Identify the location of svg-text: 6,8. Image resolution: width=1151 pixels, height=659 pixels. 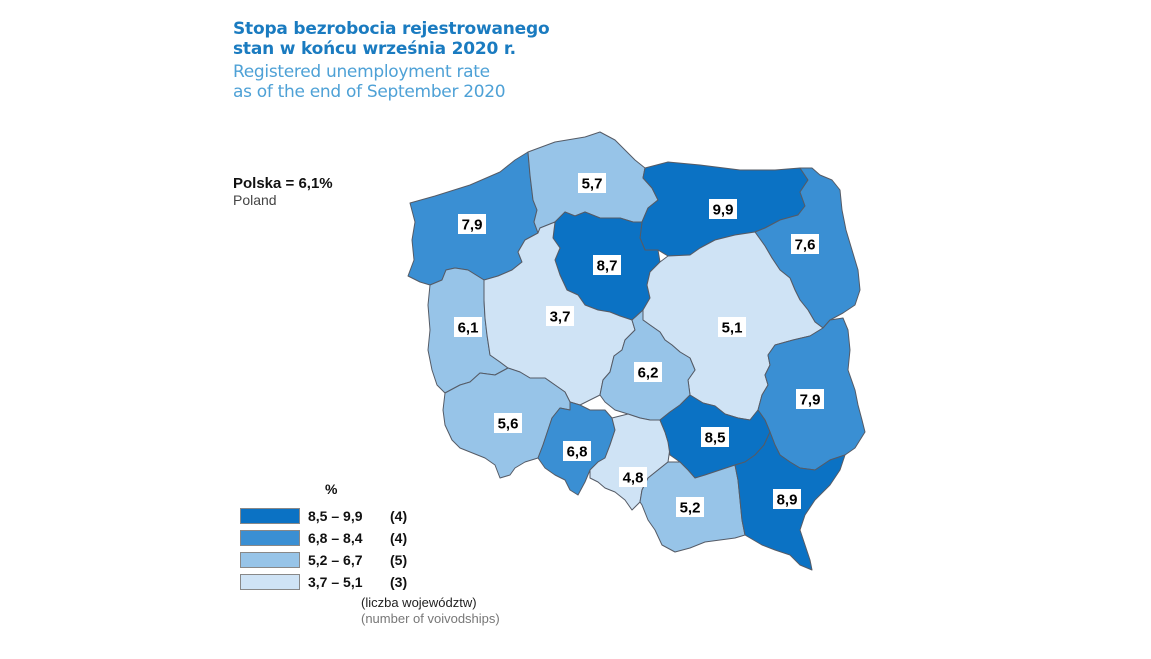
(577, 452).